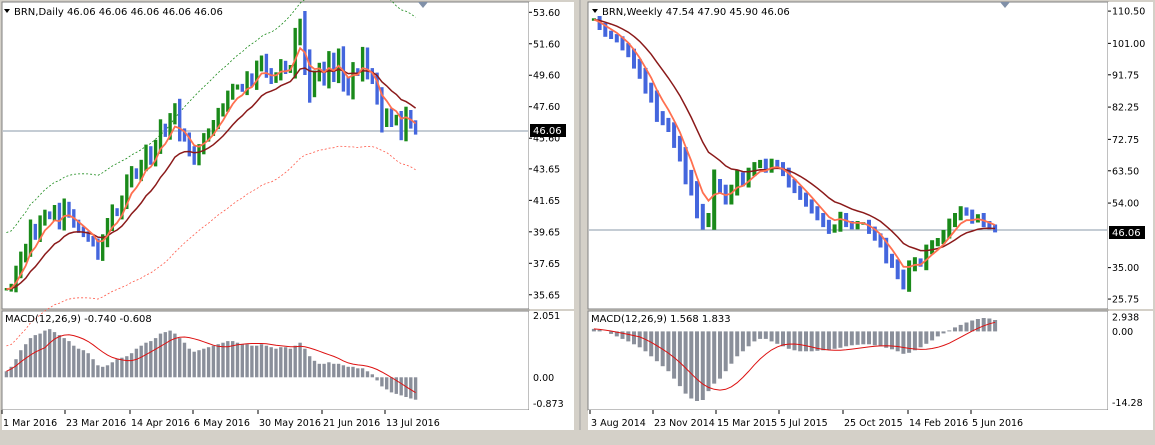  Describe the element at coordinates (546, 295) in the screenshot. I see `price-tick-label: 35.65` at that location.